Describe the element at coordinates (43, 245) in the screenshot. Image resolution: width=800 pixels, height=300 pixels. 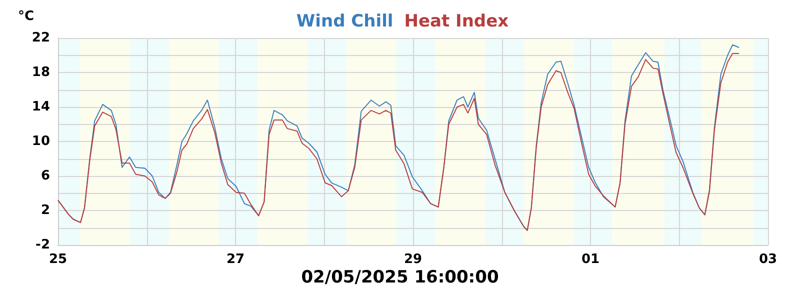
I see `y-tick-label: -2` at that location.